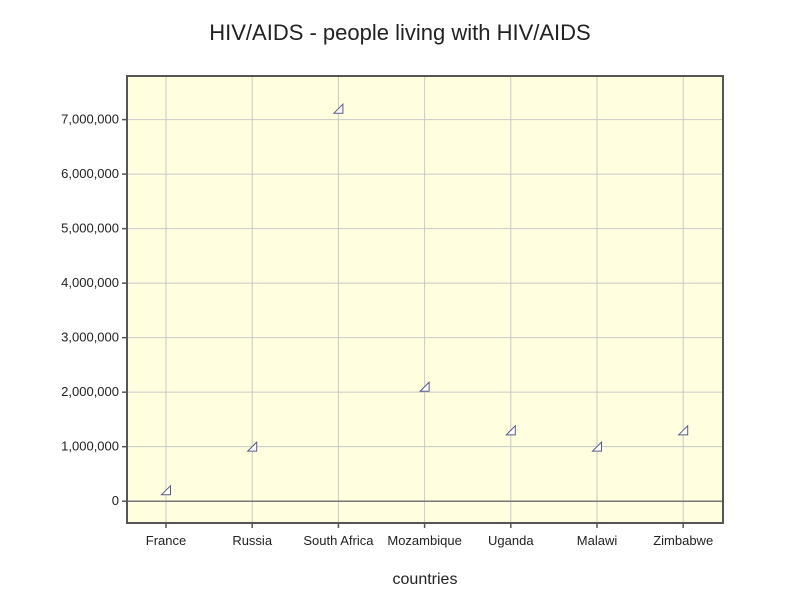  What do you see at coordinates (424, 540) in the screenshot?
I see `x-tick-label: Mozambique` at bounding box center [424, 540].